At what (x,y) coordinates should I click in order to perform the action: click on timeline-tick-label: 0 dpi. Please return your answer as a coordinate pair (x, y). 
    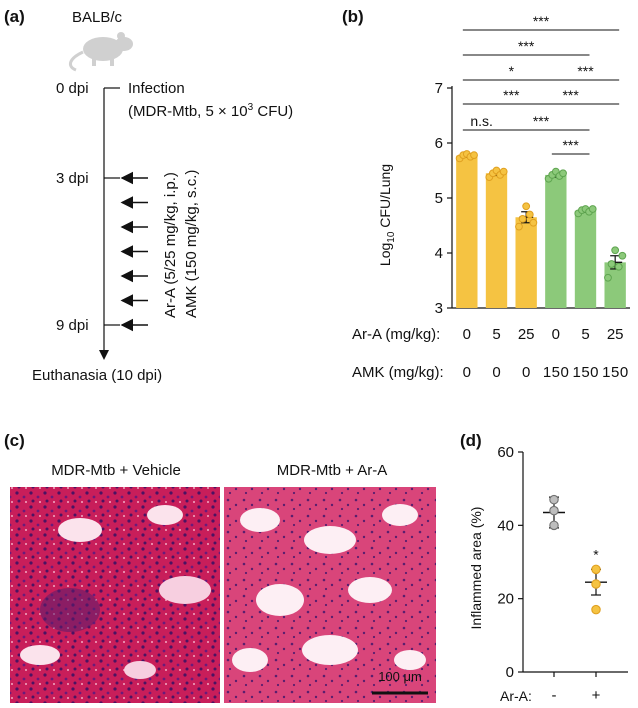
    Looking at the image, I should click on (72, 88).